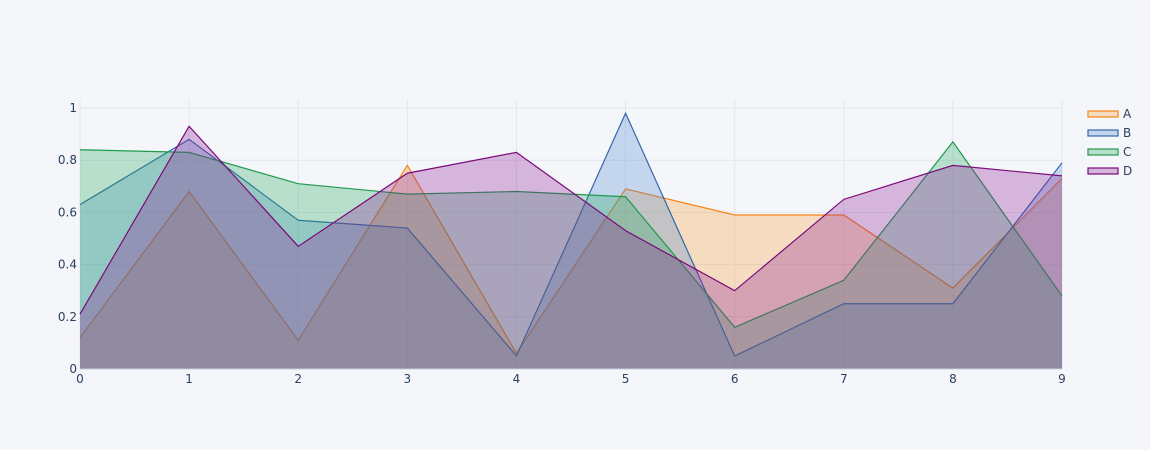 The image size is (1150, 450). What do you see at coordinates (1127, 114) in the screenshot?
I see `legend-label: A` at bounding box center [1127, 114].